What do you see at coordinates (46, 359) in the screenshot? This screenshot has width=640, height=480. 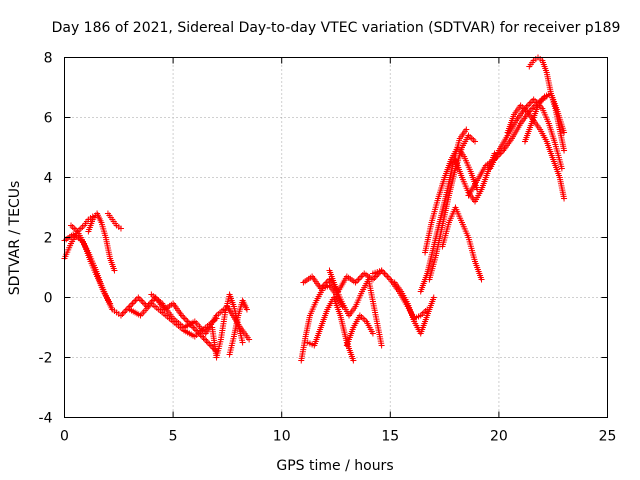 I see `y-tick-label: -2` at bounding box center [46, 359].